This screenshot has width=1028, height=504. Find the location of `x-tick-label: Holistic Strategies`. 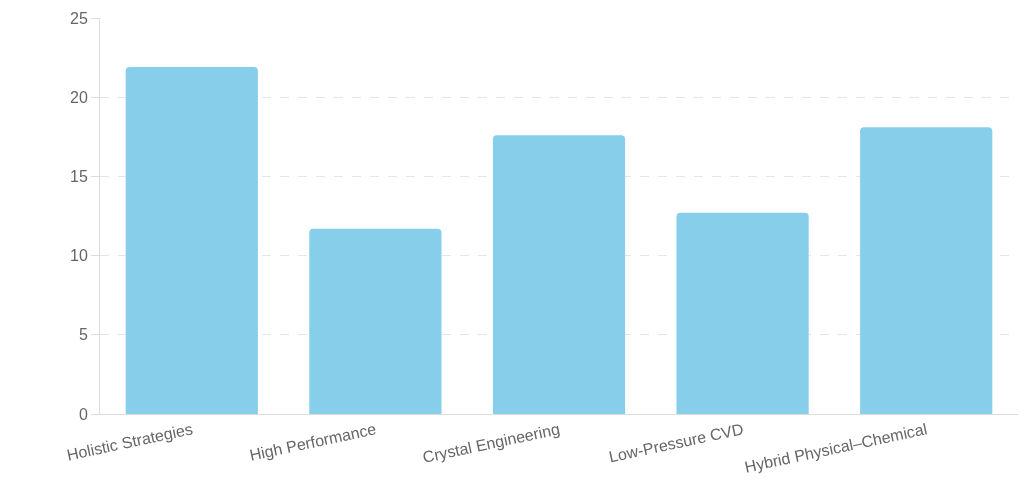

x-tick-label: Holistic Strategies is located at coordinates (130, 442).